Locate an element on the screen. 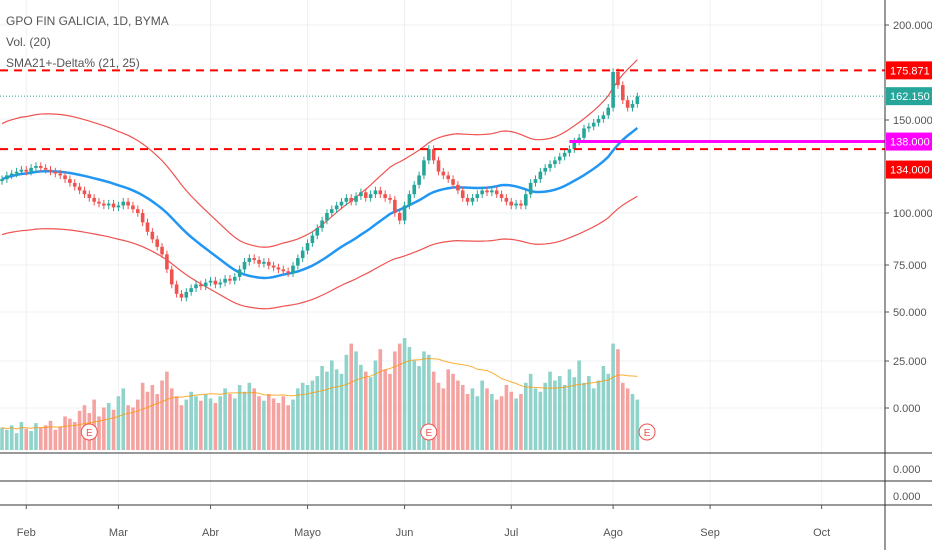 The image size is (932, 550). price-tick-label: 100.000 is located at coordinates (912, 214).